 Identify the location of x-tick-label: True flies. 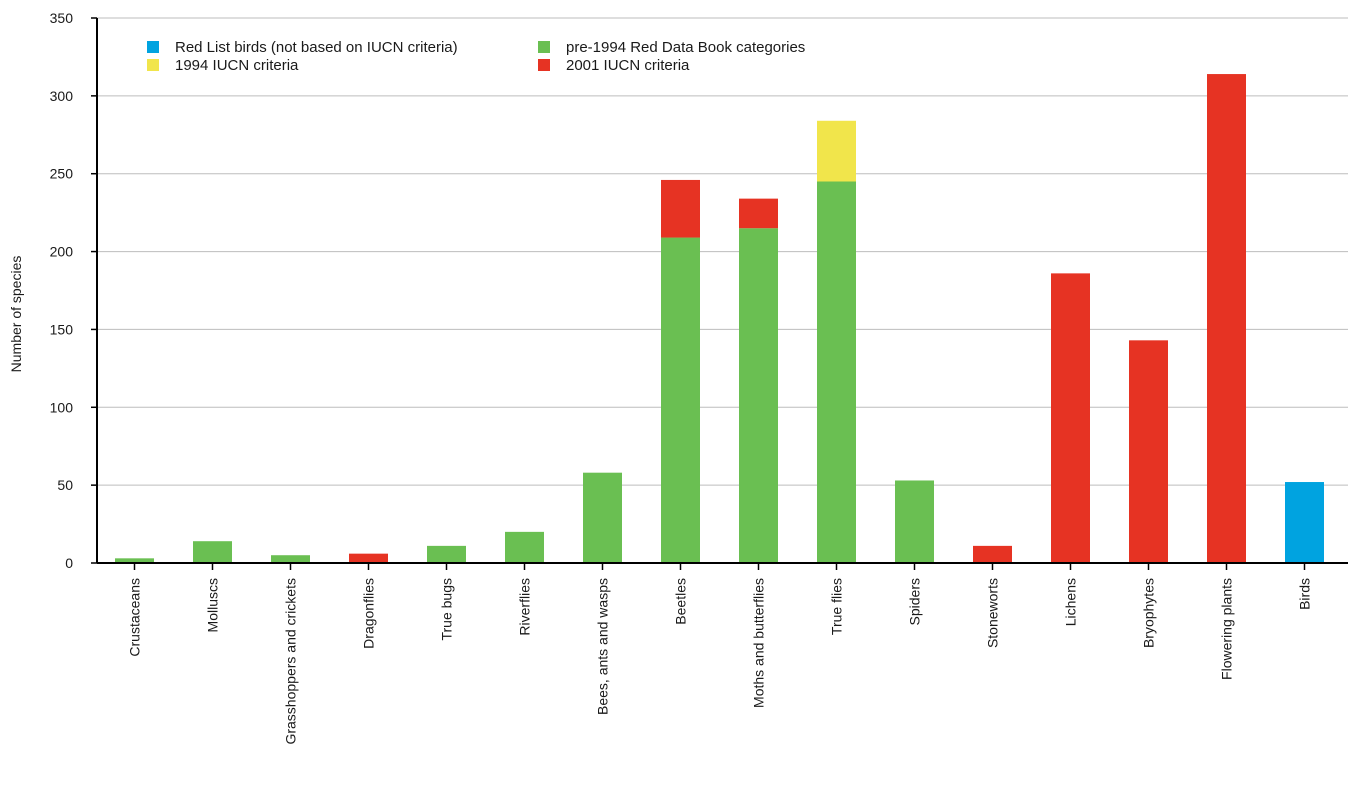
(837, 606).